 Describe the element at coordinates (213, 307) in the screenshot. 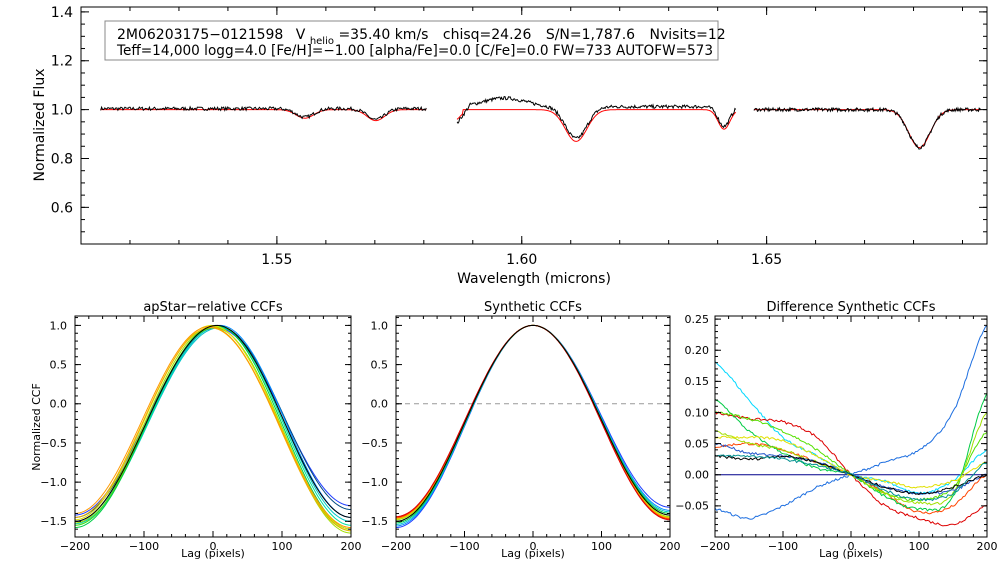

I see `apstar-ccf-title: apStar−relative CCFs` at that location.